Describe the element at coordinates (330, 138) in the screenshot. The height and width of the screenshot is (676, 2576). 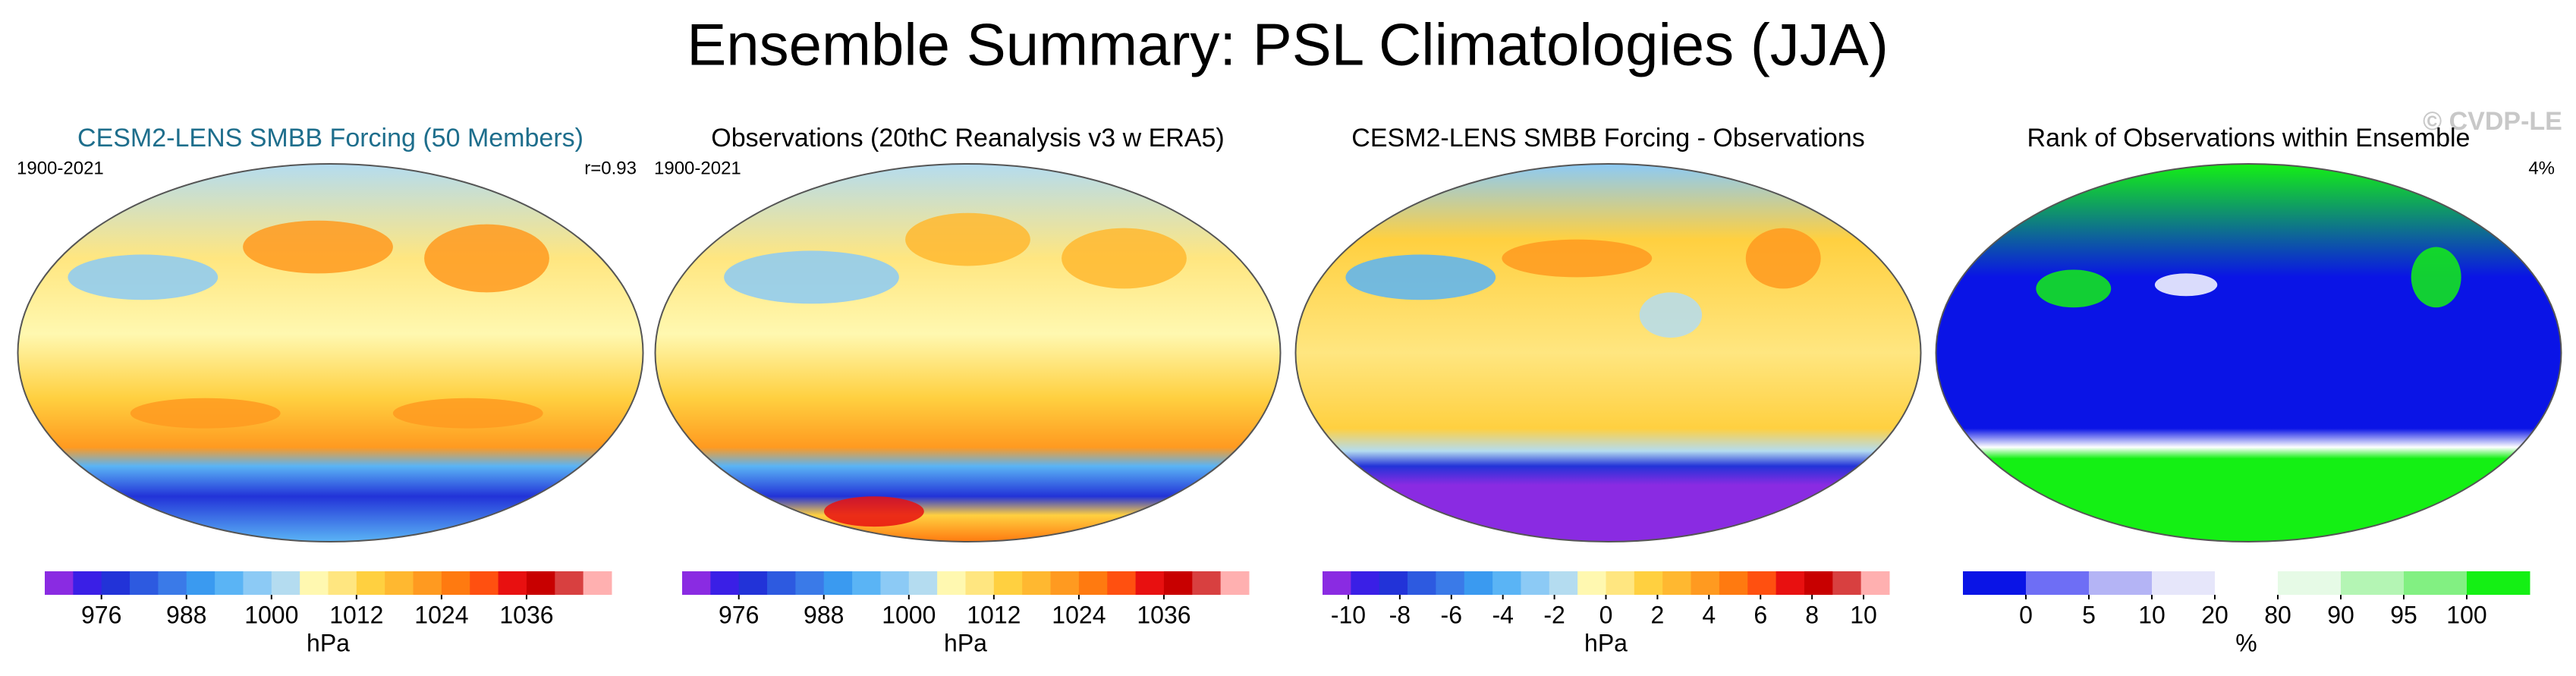
I see `panel-title: CESM2-LENS SMBB Forcing (50 Members)` at that location.